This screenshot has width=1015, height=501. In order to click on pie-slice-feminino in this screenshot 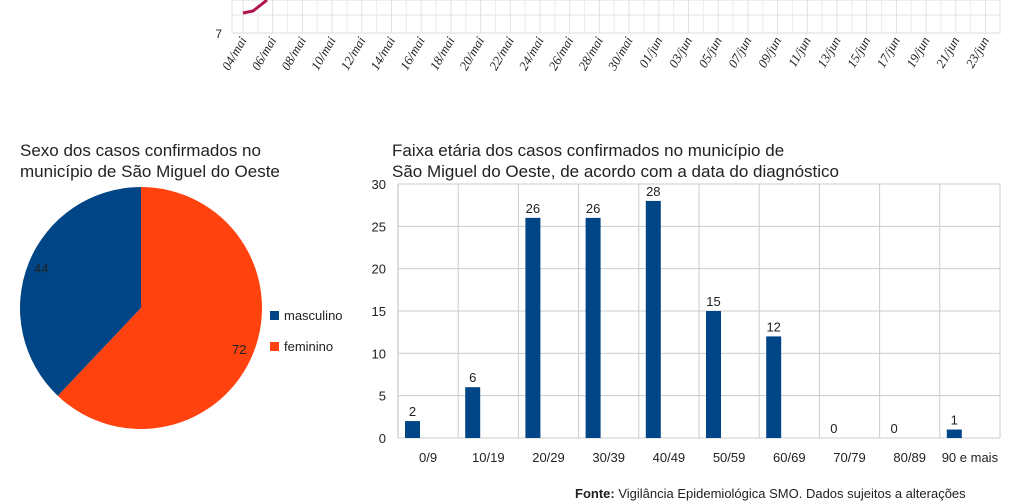, I will do `click(160, 308)`.